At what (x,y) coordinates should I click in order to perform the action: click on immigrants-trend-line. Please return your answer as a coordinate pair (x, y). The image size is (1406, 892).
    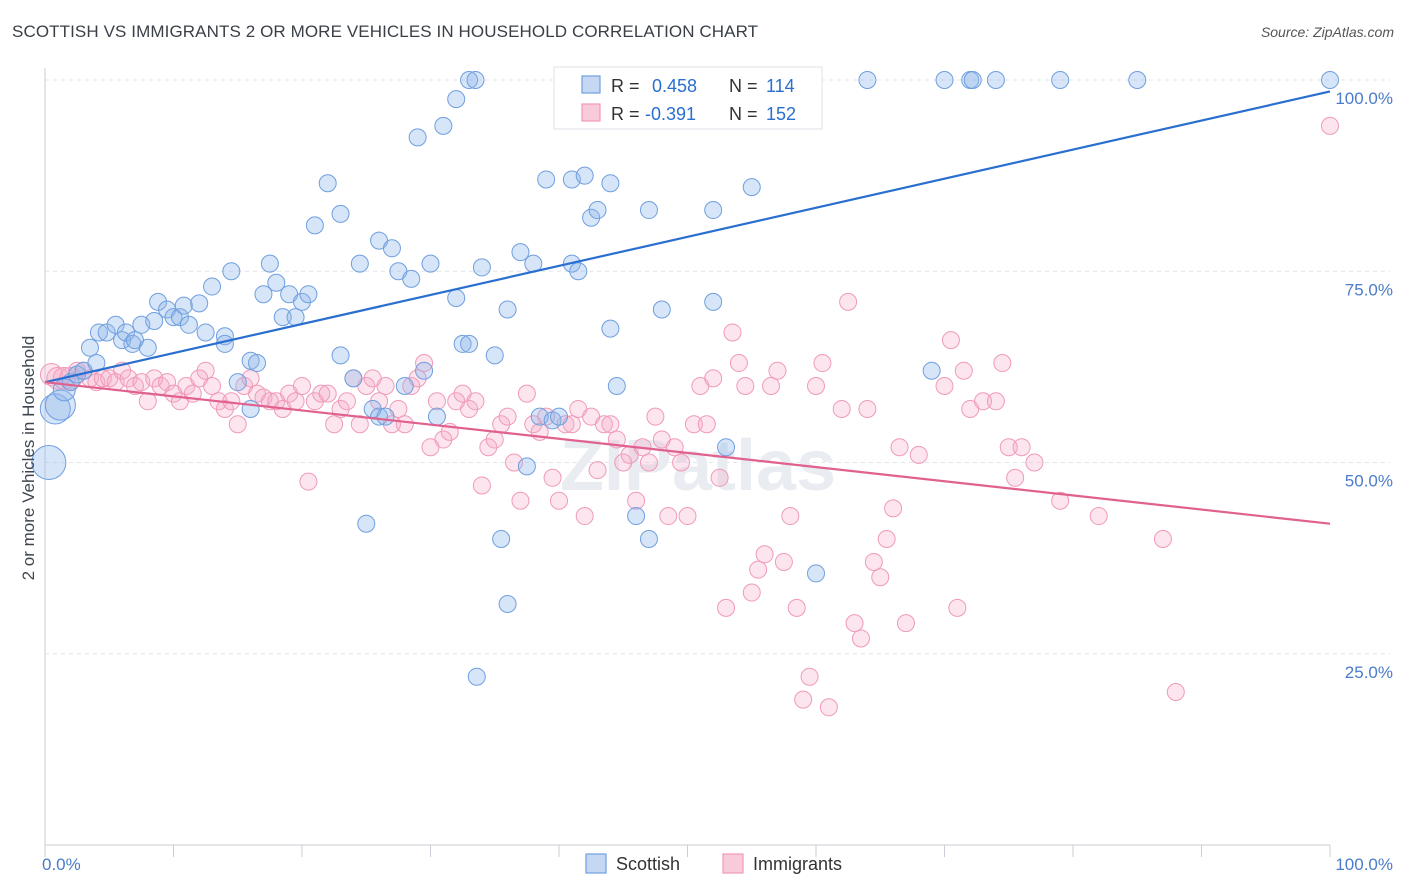
    Looking at the image, I should click on (687, 453).